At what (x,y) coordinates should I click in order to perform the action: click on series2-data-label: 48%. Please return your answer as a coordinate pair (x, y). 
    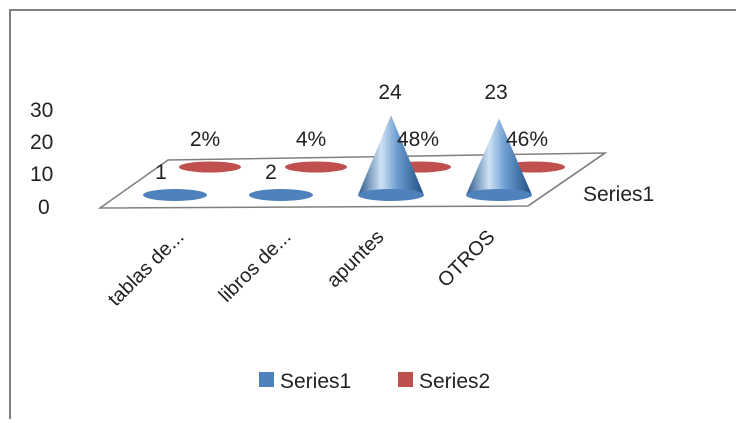
    Looking at the image, I should click on (418, 139).